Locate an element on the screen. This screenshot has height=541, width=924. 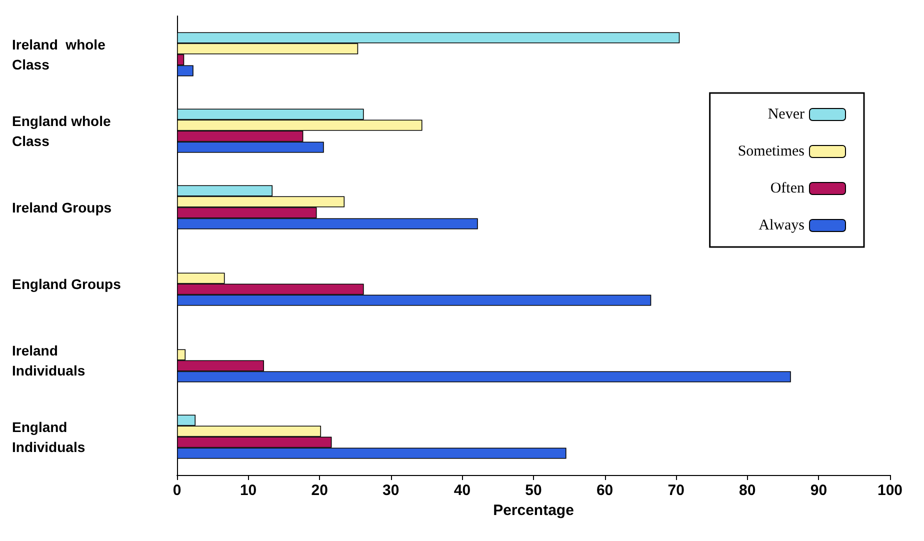
x-tick-label: 60 is located at coordinates (605, 490).